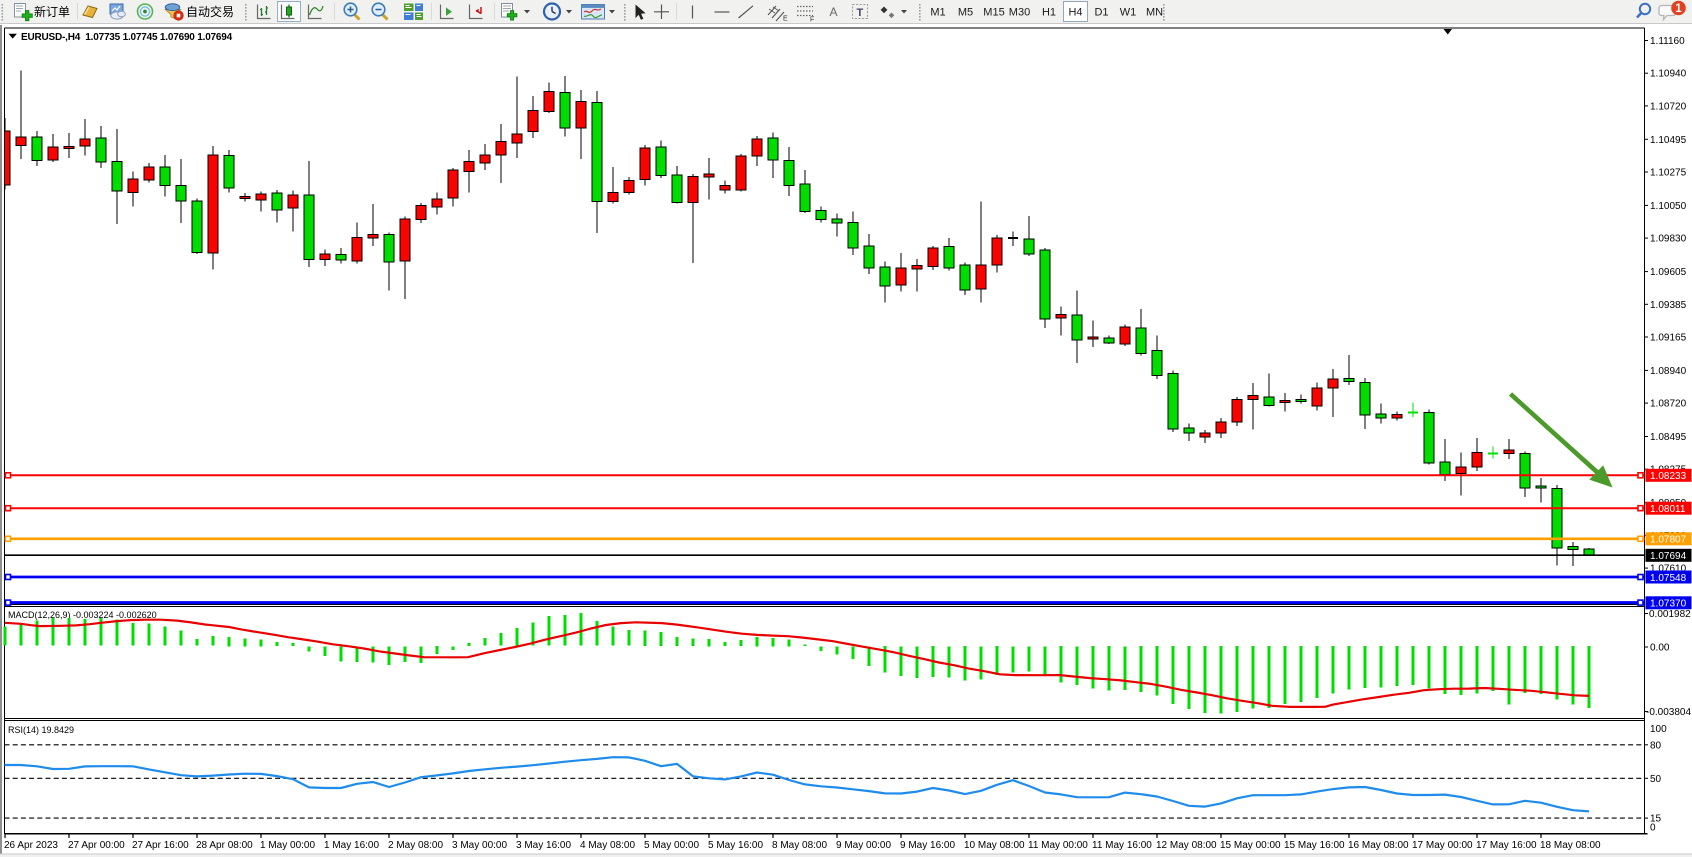 The height and width of the screenshot is (857, 1692). I want to click on svg-text: 9 May 00:00, so click(863, 845).